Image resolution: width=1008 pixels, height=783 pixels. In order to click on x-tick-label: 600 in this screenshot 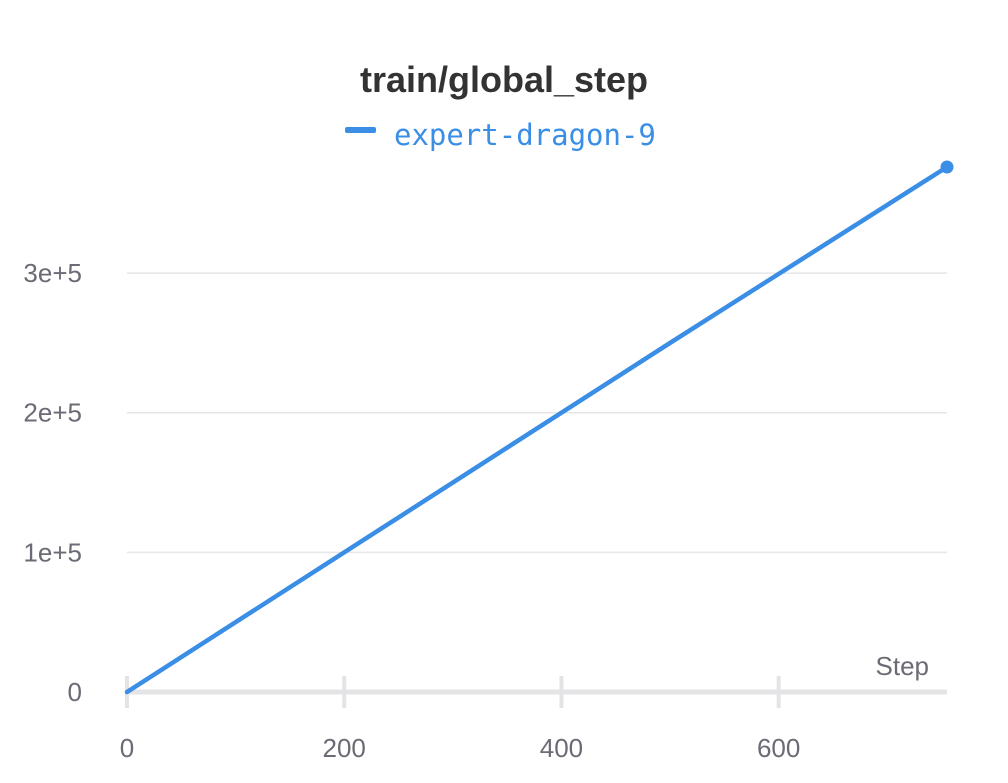, I will do `click(778, 748)`.